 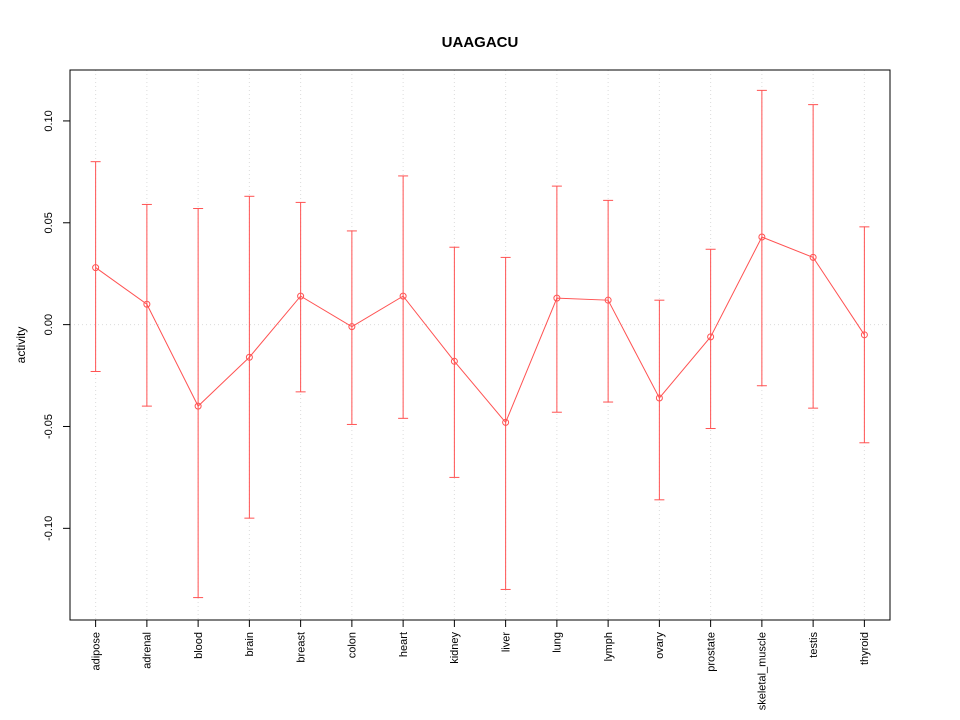 I want to click on x-tick-label: brain, so click(x=250, y=644).